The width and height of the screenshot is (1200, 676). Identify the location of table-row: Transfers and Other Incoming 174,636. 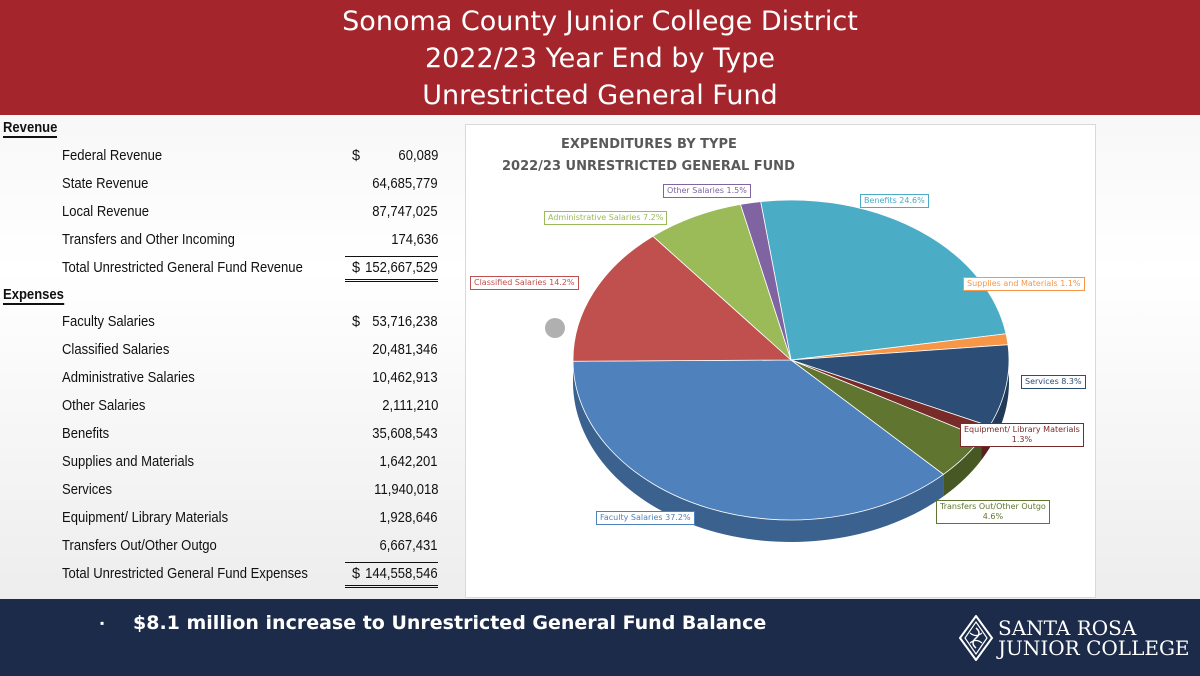
(225, 242).